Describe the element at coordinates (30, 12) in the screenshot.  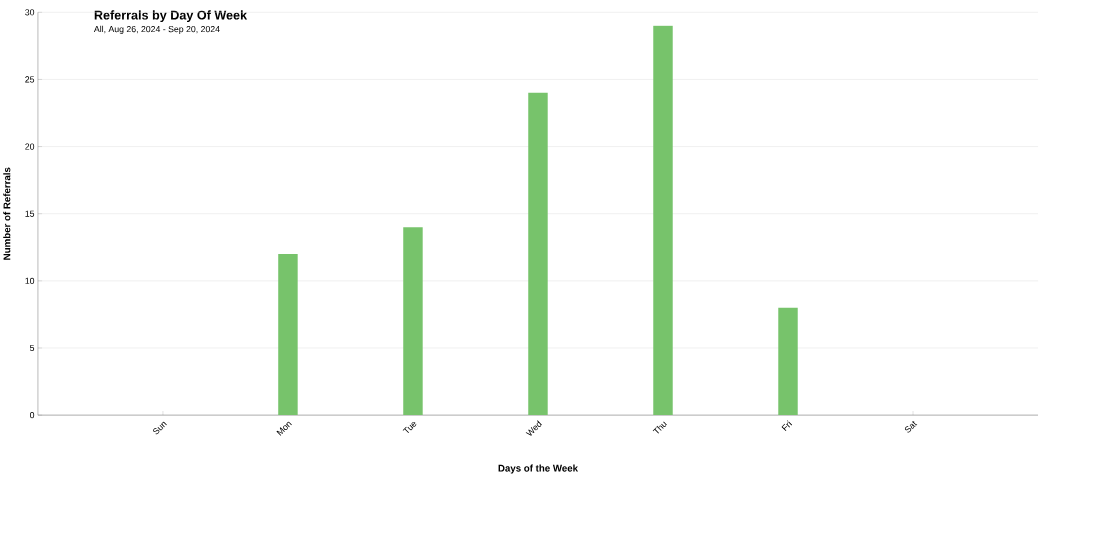
I see `y-tick-label: 30` at that location.